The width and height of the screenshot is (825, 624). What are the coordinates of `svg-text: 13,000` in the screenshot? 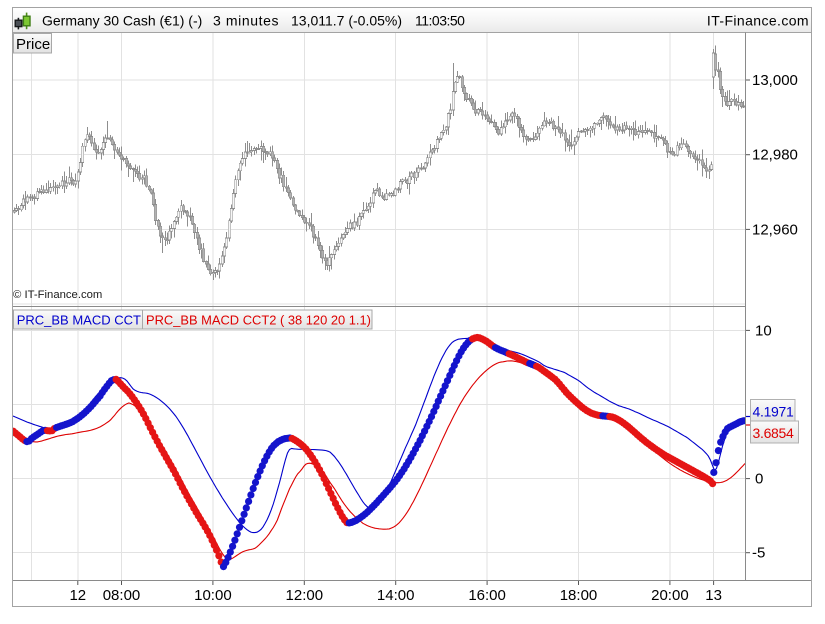 It's located at (775, 80).